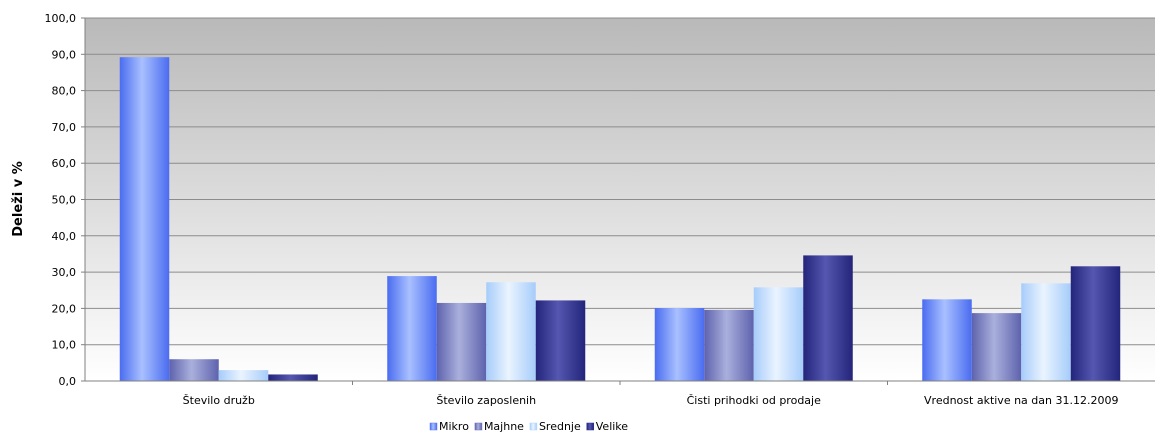 The width and height of the screenshot is (1155, 435). What do you see at coordinates (64, 163) in the screenshot?
I see `y-tick-label: 60,0` at bounding box center [64, 163].